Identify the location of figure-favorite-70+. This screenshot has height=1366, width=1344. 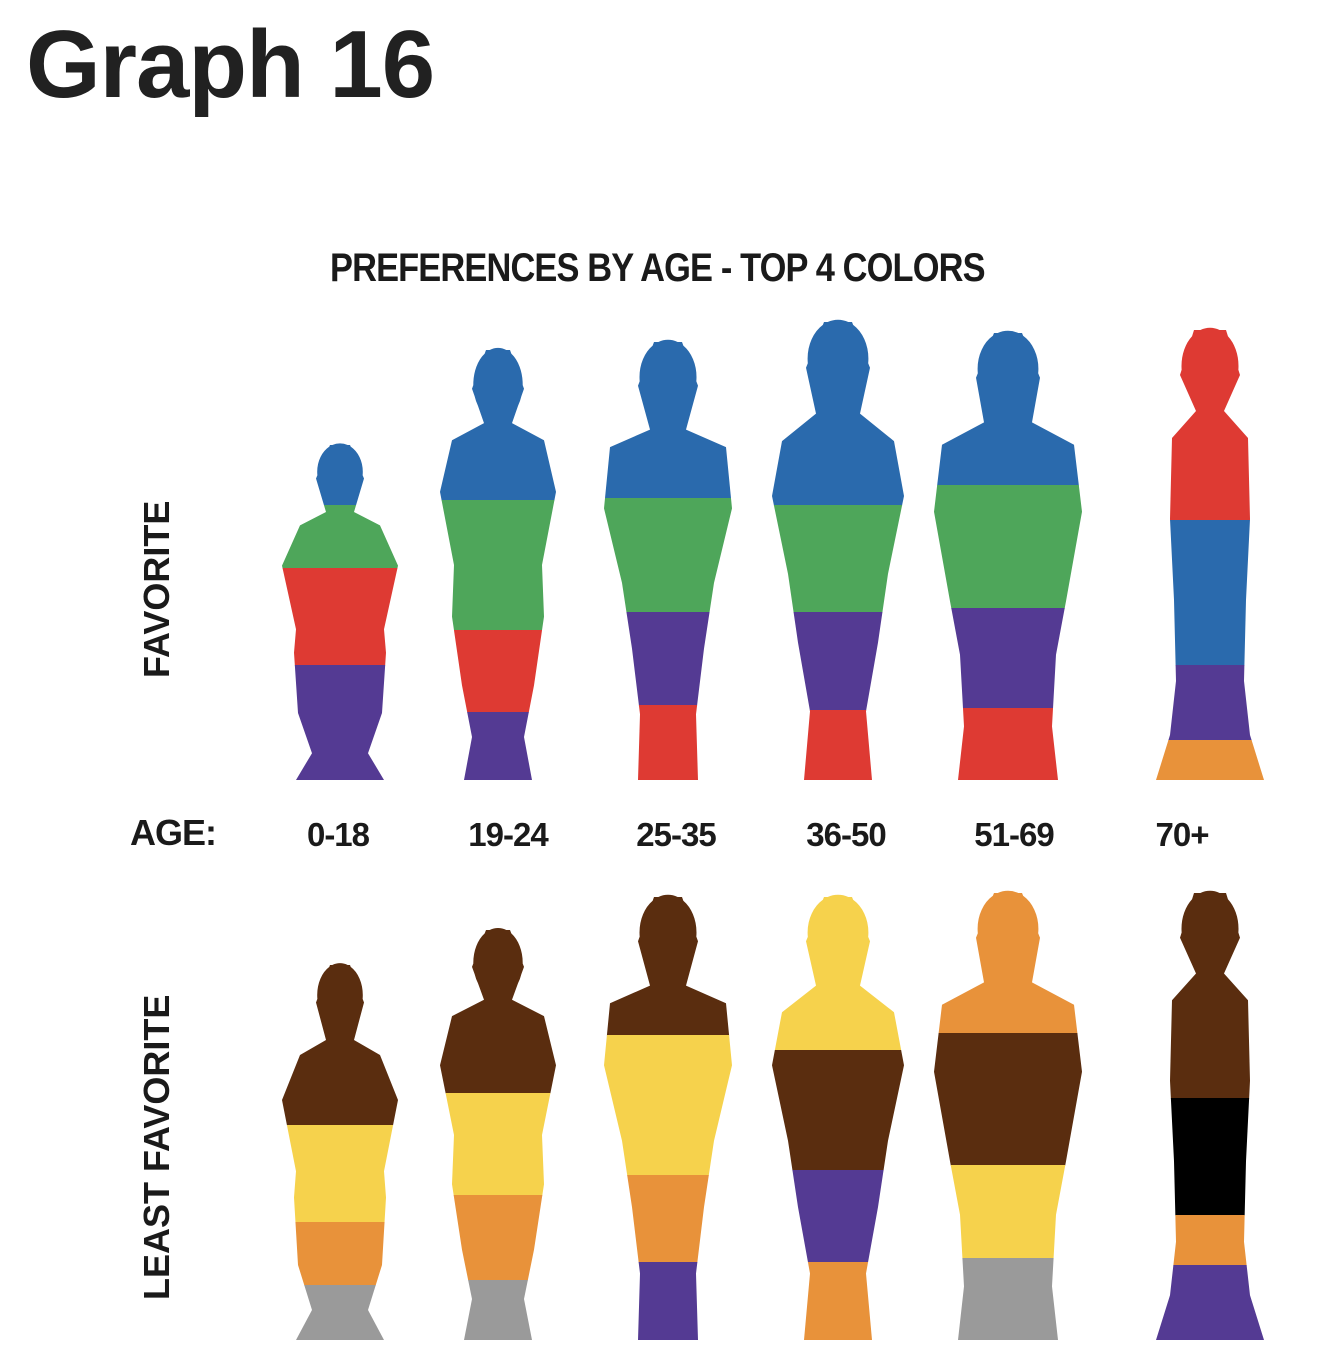
(1210, 553).